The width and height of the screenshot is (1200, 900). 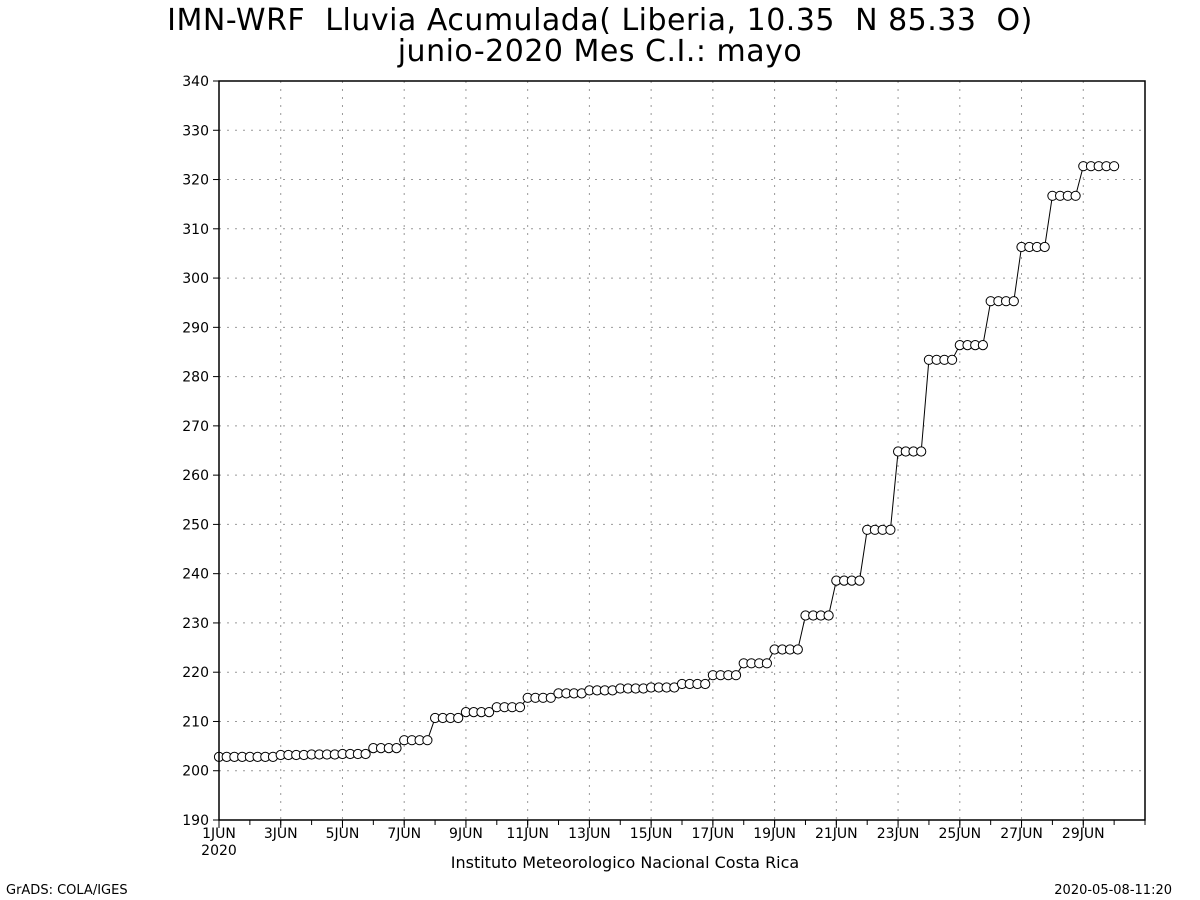 What do you see at coordinates (219, 834) in the screenshot?
I see `x-tick-label: 1JUN` at bounding box center [219, 834].